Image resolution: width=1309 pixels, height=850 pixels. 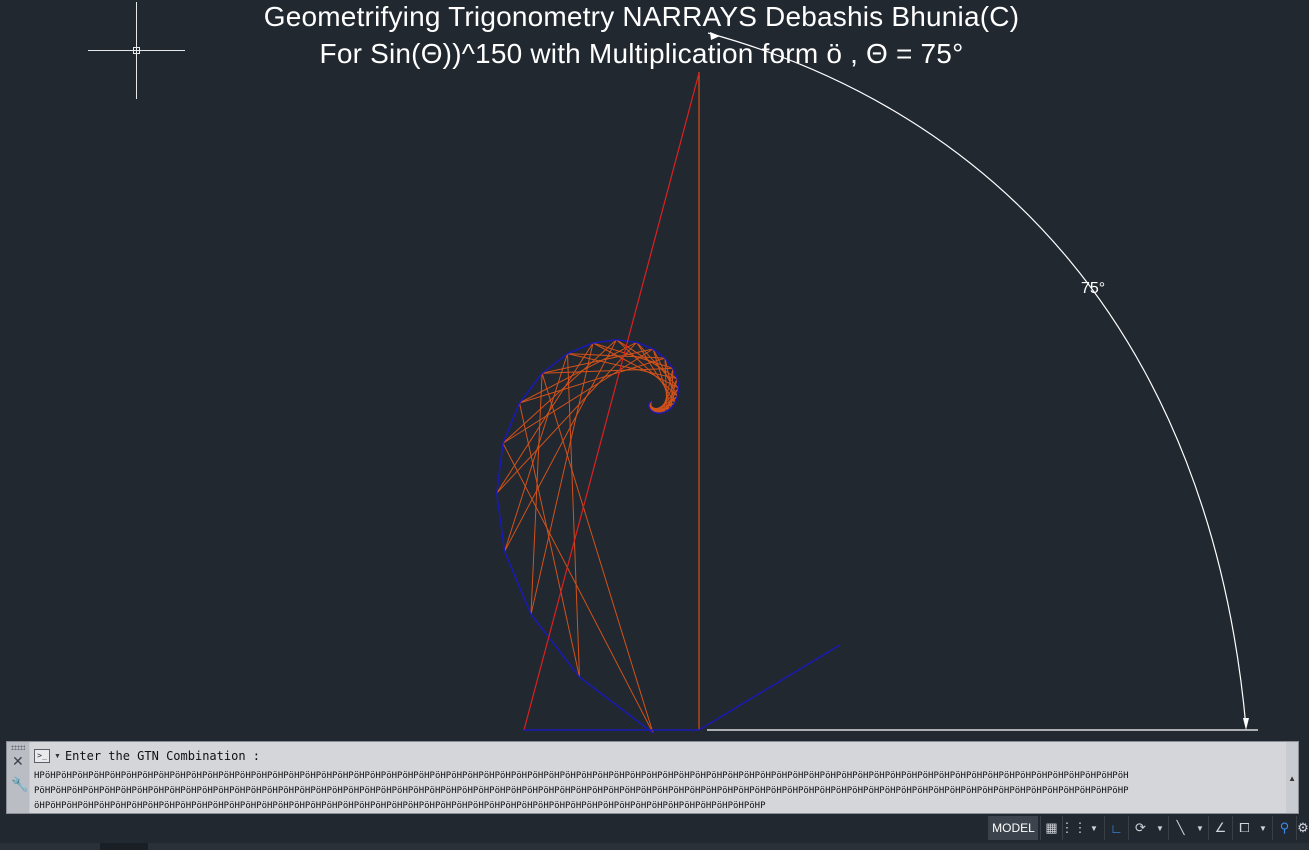 I want to click on command-line-grip: ✕ 🔧, so click(x=18, y=777).